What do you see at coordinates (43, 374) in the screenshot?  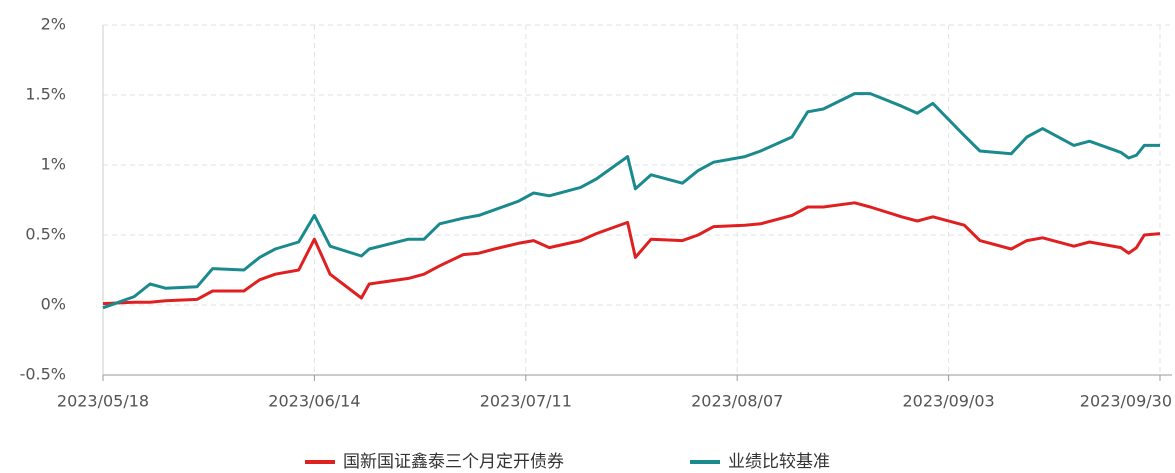 I see `y-tick-label: -0.5%` at bounding box center [43, 374].